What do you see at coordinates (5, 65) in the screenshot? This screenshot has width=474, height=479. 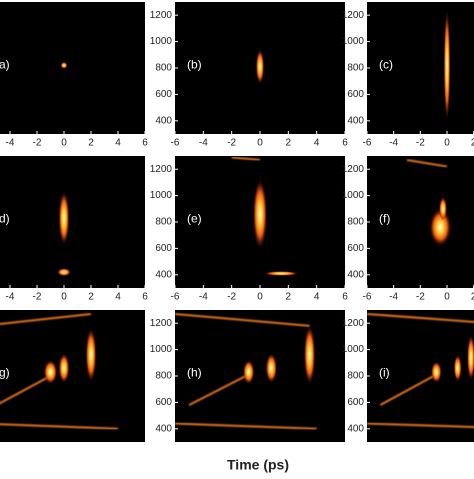 I see `panel-label: (a)` at bounding box center [5, 65].